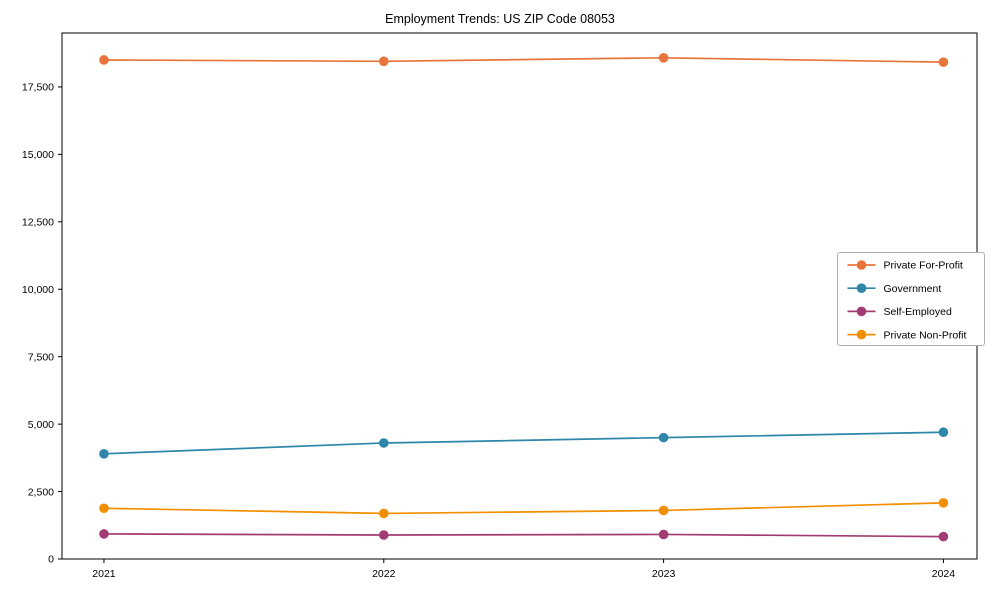 This screenshot has height=600, width=1000. I want to click on legend-label-government: Government, so click(913, 289).